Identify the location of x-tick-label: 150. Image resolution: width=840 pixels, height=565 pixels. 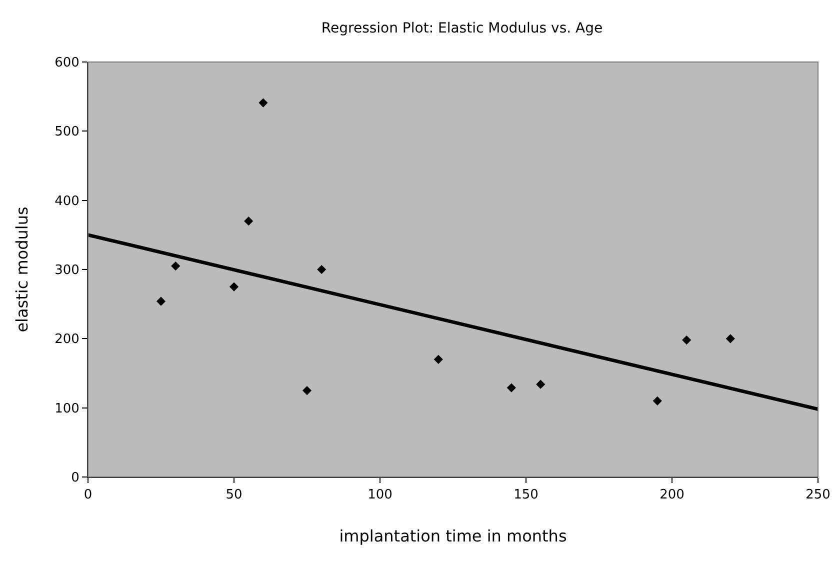
(526, 495).